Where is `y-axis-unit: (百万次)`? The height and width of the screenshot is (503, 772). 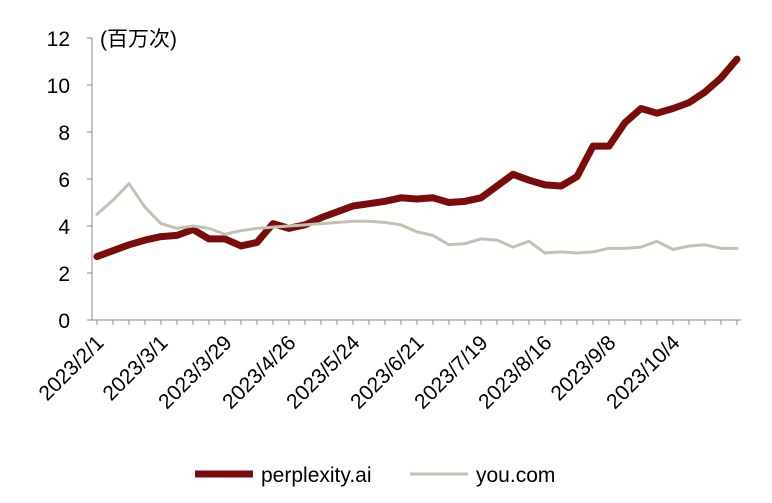
y-axis-unit: (百万次) is located at coordinates (138, 39).